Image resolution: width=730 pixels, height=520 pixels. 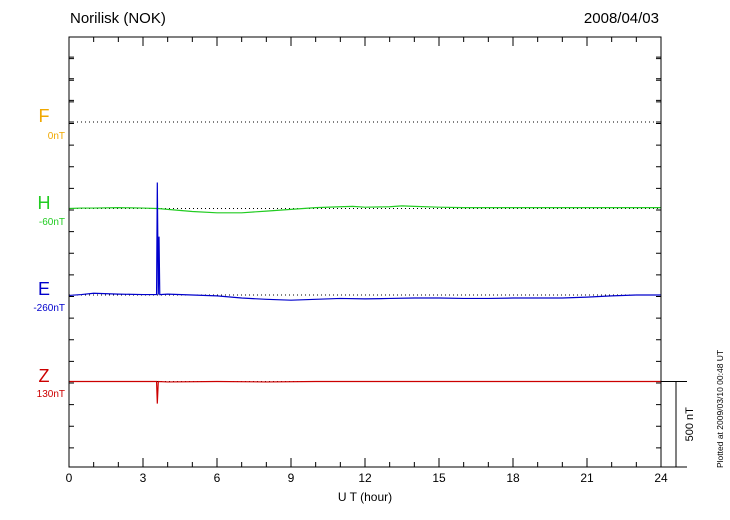 What do you see at coordinates (143, 478) in the screenshot?
I see `x-tick-label: 3` at bounding box center [143, 478].